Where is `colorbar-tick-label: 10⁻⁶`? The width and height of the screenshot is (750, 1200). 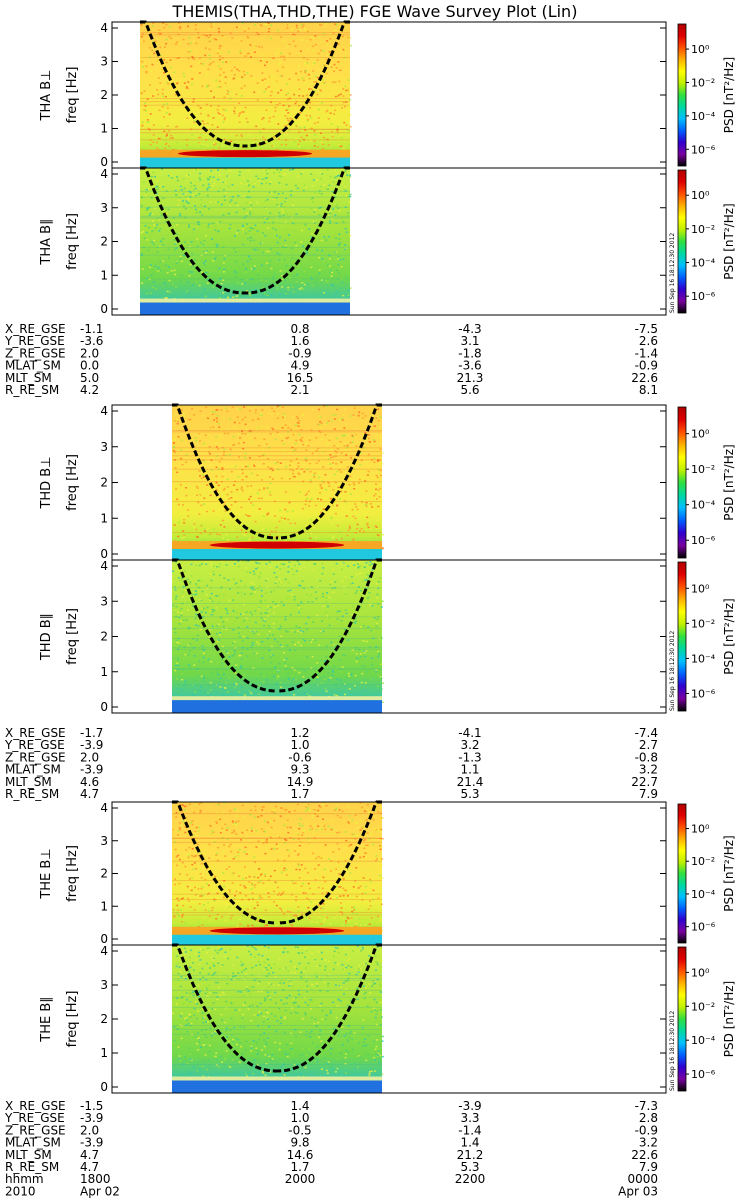
colorbar-tick-label: 10⁻⁶ is located at coordinates (703, 927).